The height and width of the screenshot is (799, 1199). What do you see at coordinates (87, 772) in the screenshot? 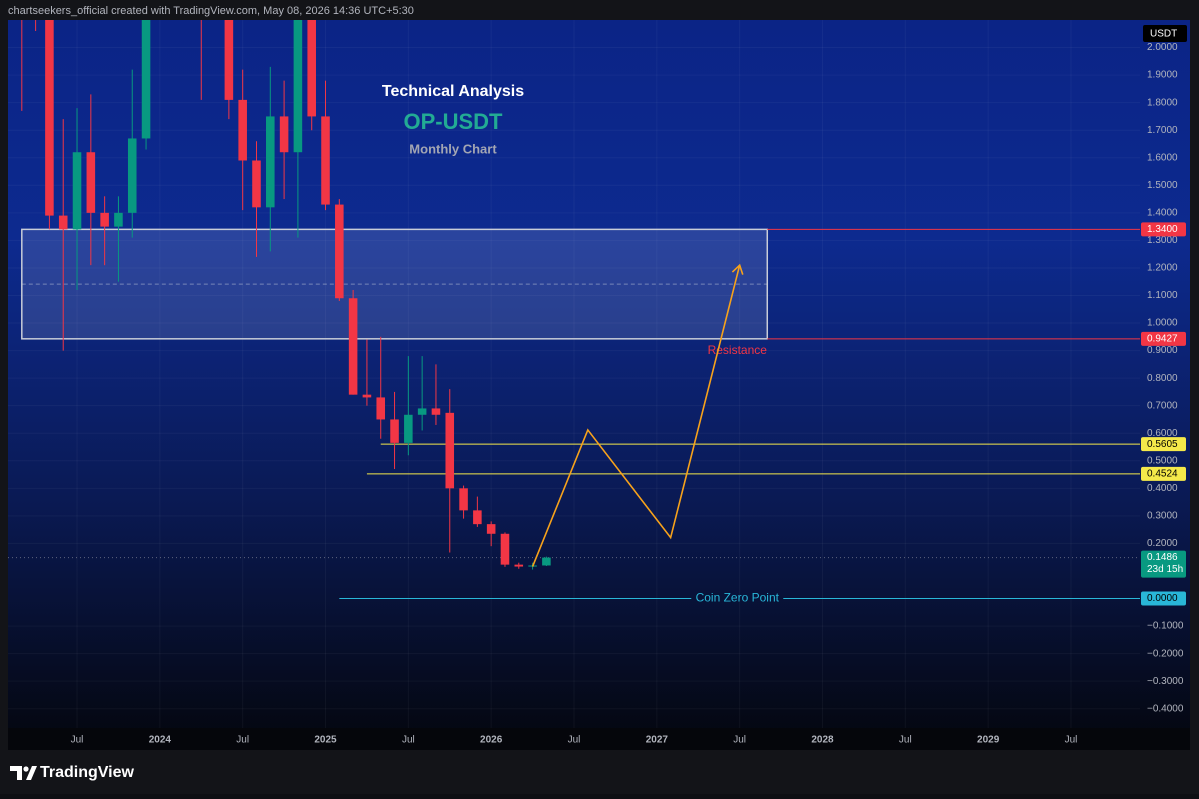
I see `brand: TradingView` at bounding box center [87, 772].